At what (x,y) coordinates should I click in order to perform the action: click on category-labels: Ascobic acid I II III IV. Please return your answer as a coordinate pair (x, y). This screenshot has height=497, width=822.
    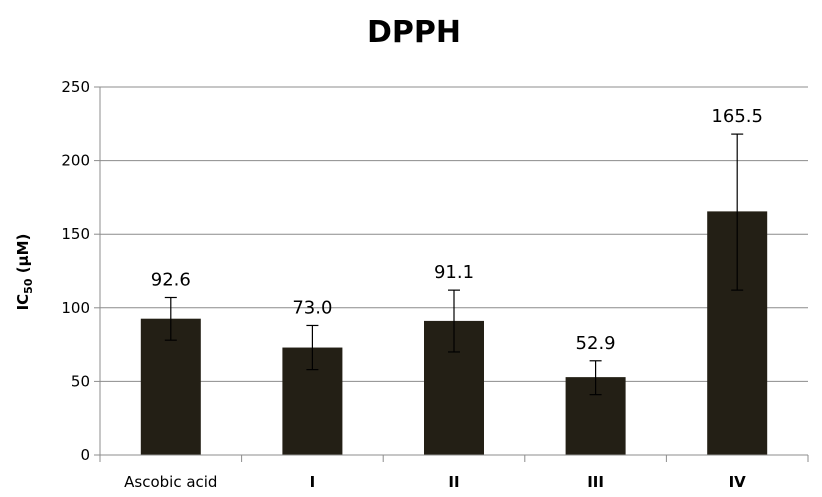
    Looking at the image, I should click on (435, 482).